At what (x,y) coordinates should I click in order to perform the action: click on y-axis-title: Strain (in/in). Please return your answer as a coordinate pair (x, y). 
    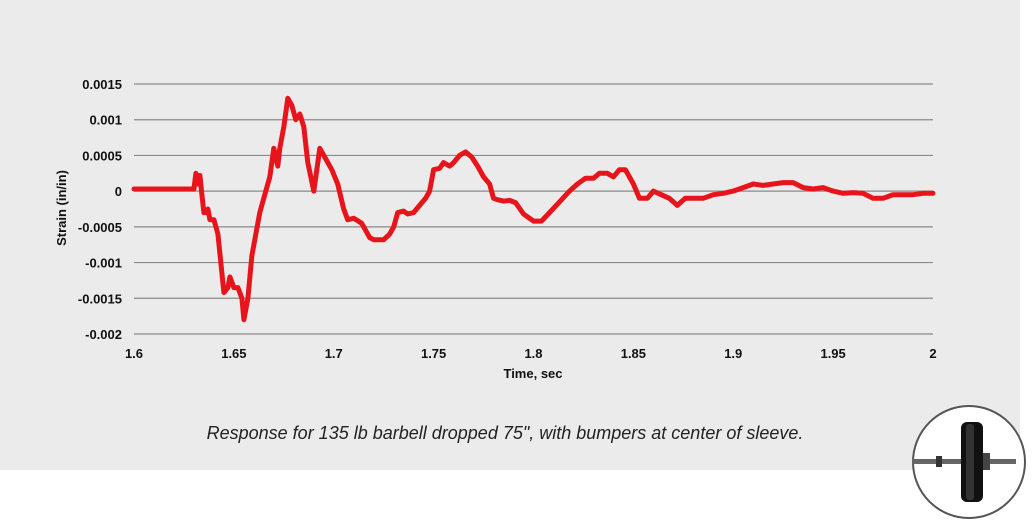
    Looking at the image, I should click on (61, 208).